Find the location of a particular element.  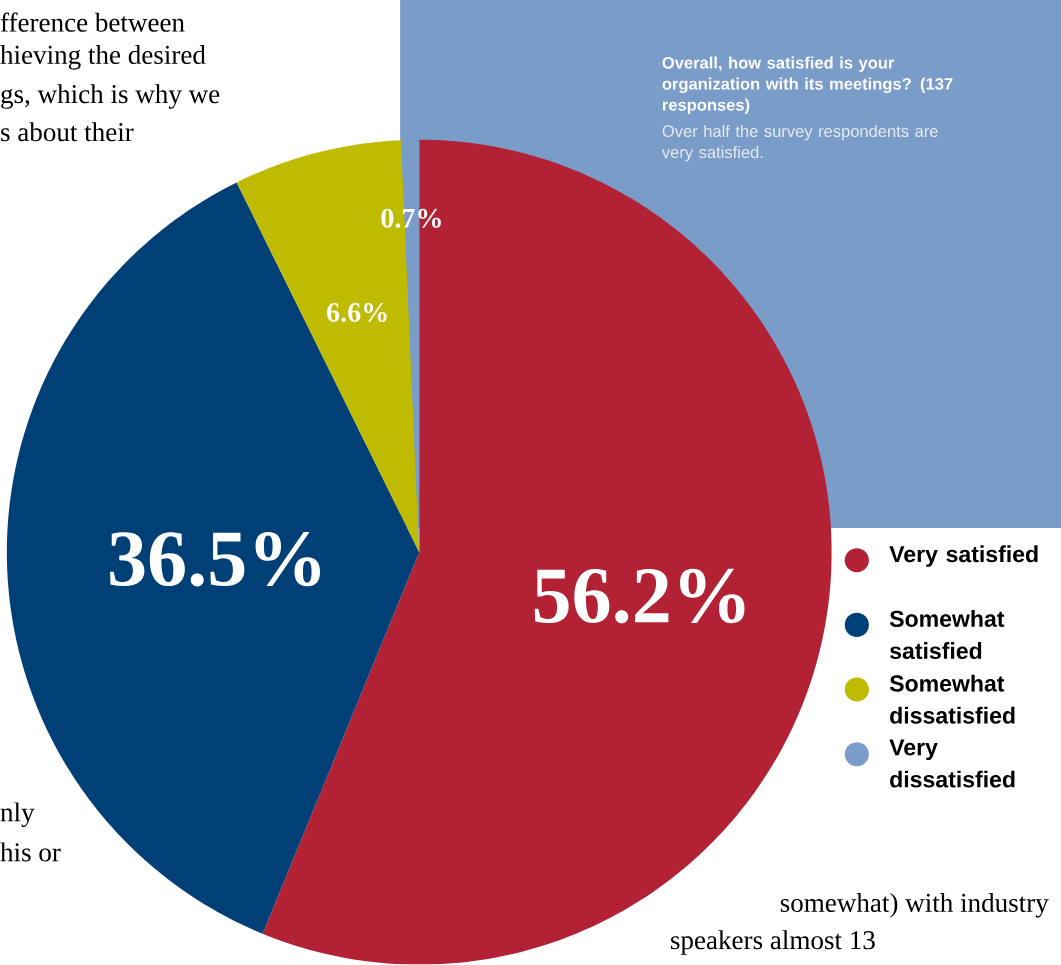

legend-label: Very satisfied is located at coordinates (963, 556).